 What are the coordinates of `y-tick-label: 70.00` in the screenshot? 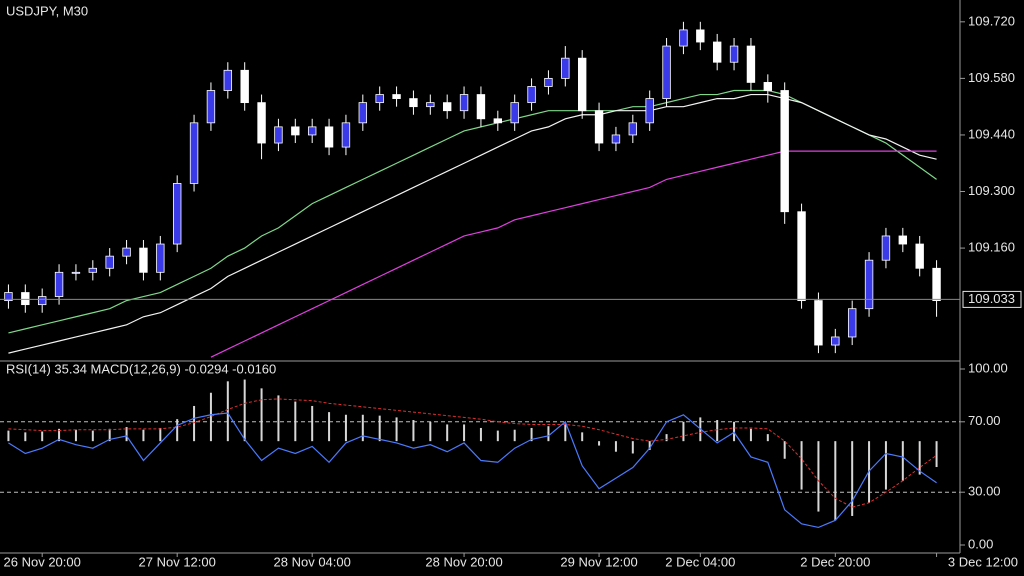 It's located at (984, 420).